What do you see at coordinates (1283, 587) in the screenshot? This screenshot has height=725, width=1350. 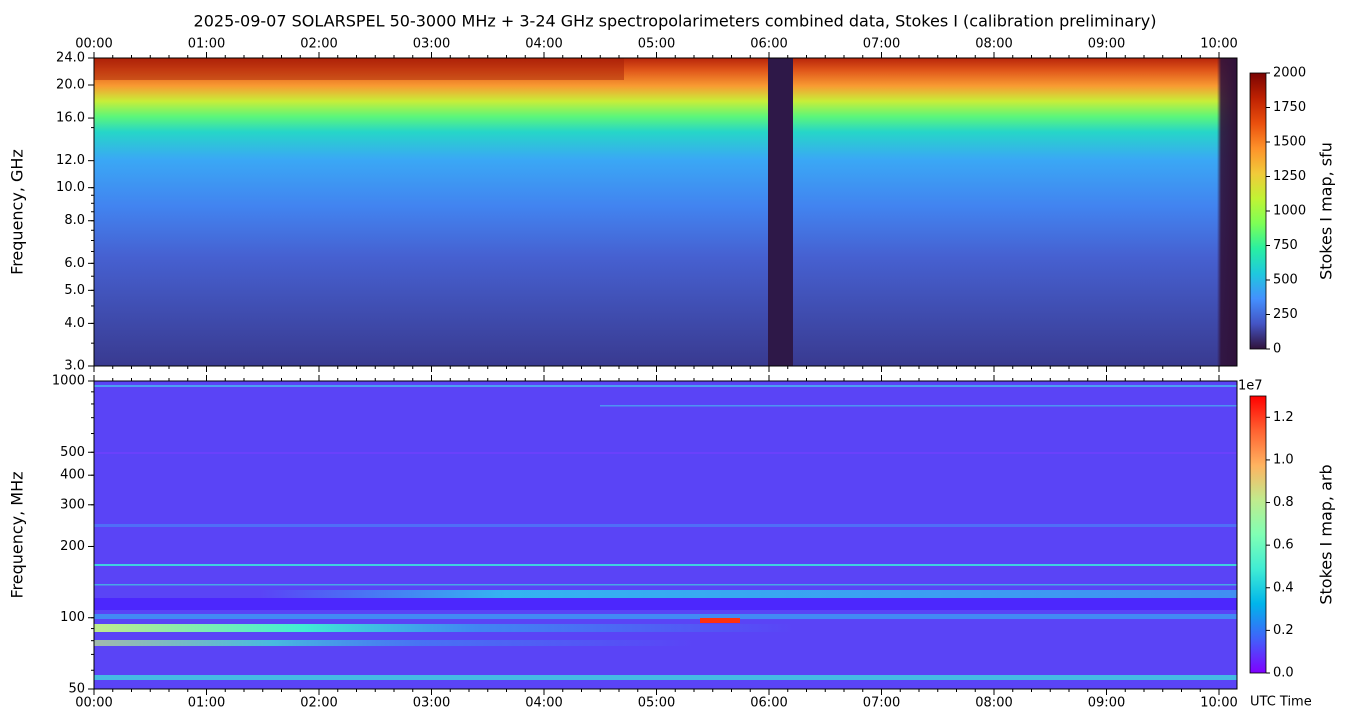 I see `colorbar-tick-label: 0.4` at bounding box center [1283, 587].